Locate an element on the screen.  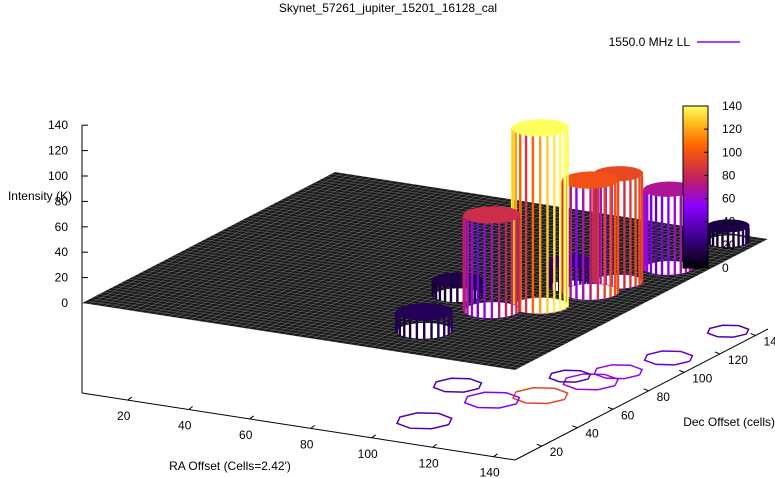
legend: 1550.0 MHz LL is located at coordinates (674, 42).